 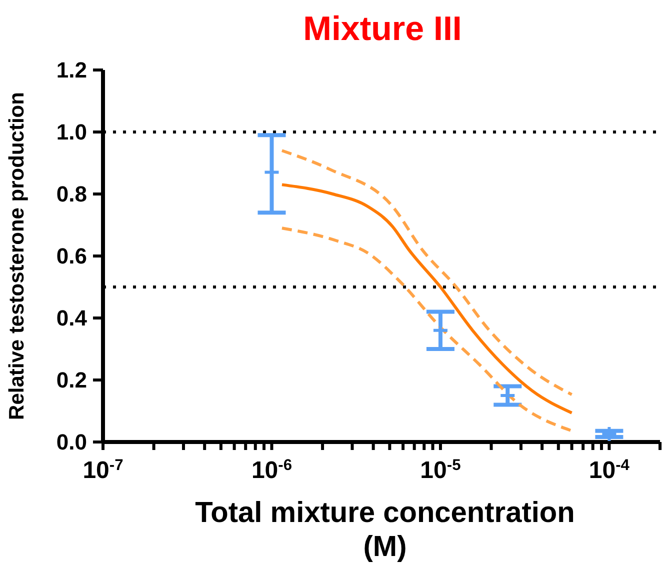 What do you see at coordinates (103, 470) in the screenshot?
I see `x-tick-label: 10$^{-7}$` at bounding box center [103, 470].